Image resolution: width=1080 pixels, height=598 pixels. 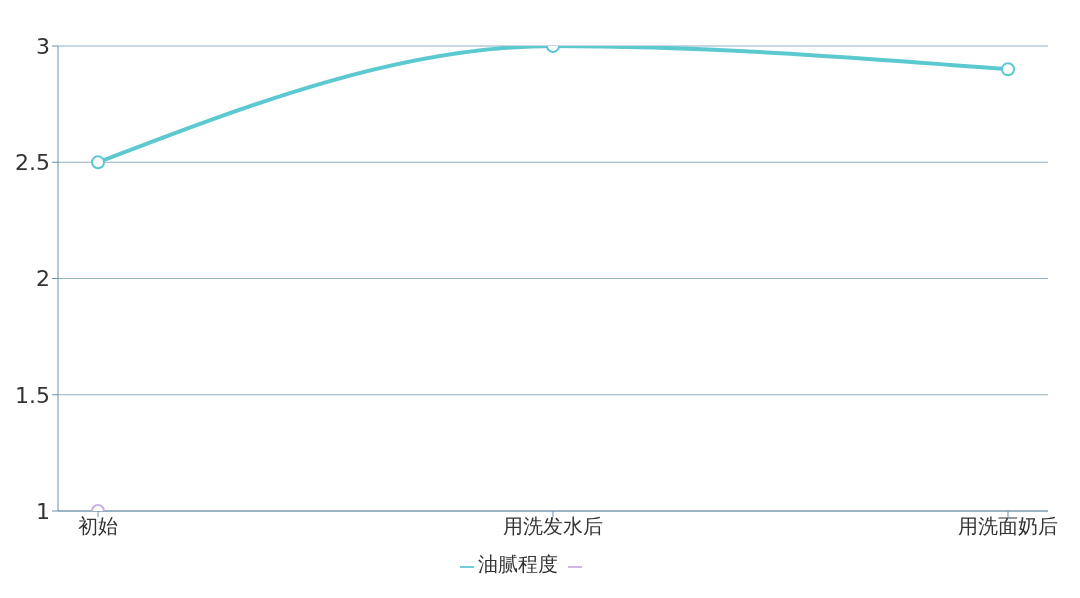 What do you see at coordinates (32, 395) in the screenshot?
I see `y-tick-label: 1.5` at bounding box center [32, 395].